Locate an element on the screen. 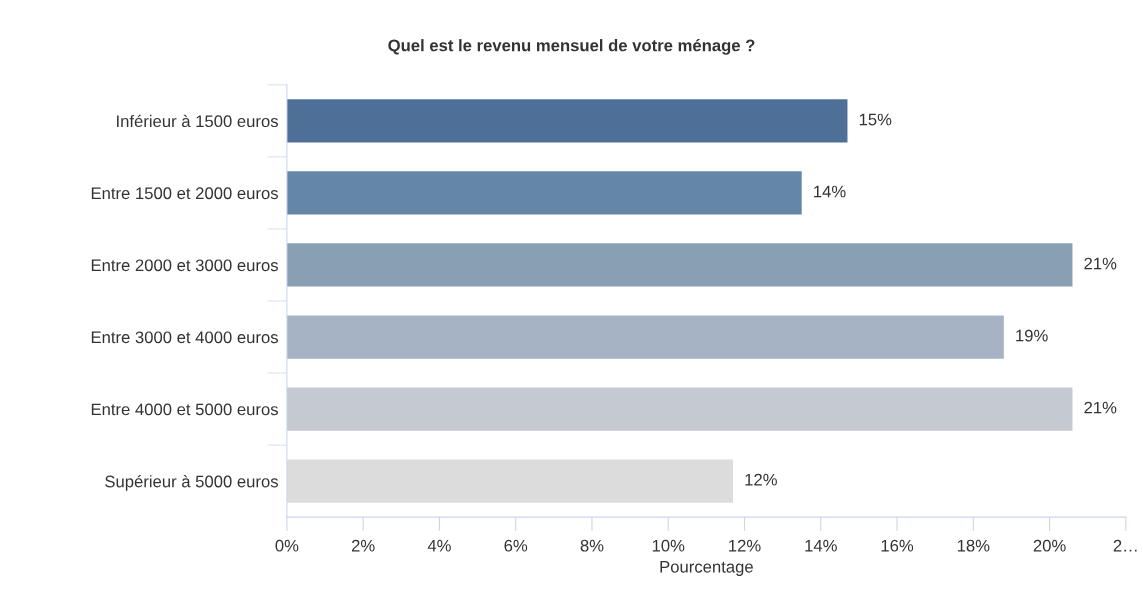 Image resolution: width=1143 pixels, height=602 pixels. x-tick-label: 10% is located at coordinates (668, 545).